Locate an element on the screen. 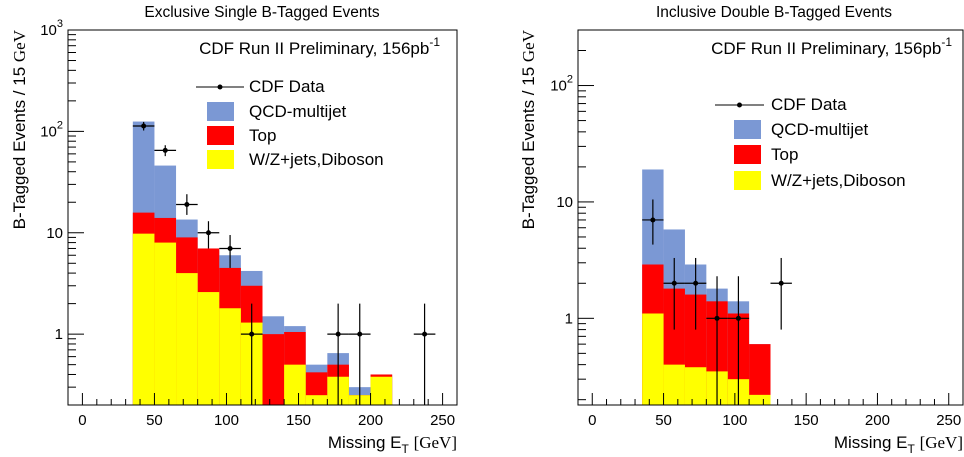 Image resolution: width=964 pixels, height=457 pixels. y-tick-label: 102 is located at coordinates (51, 129).